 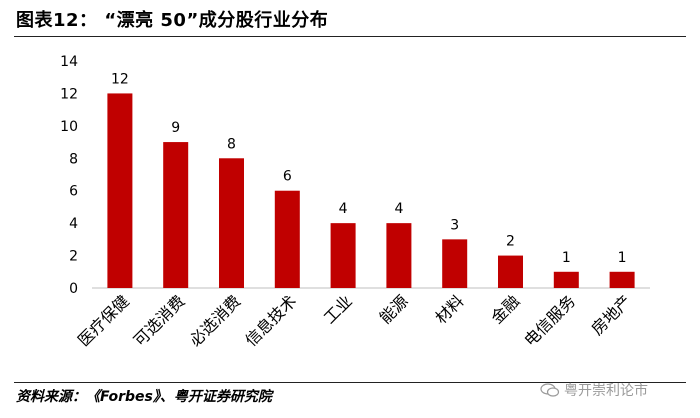 What do you see at coordinates (73, 257) in the screenshot?
I see `y-tick-label: 2` at bounding box center [73, 257].